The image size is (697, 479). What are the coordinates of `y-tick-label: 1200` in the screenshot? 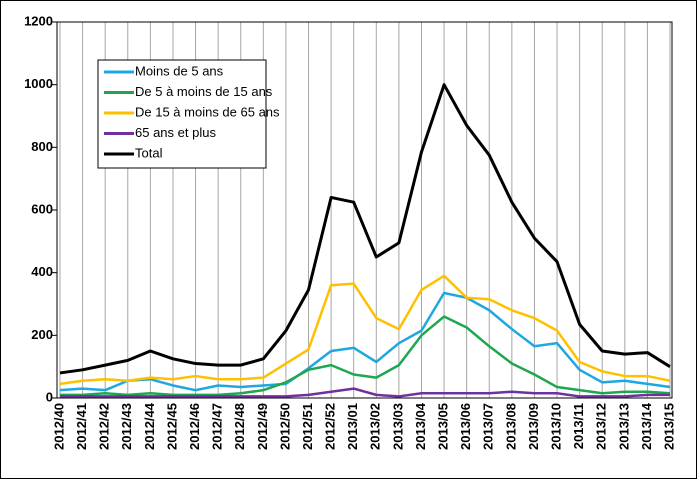 It's located at (38, 20).